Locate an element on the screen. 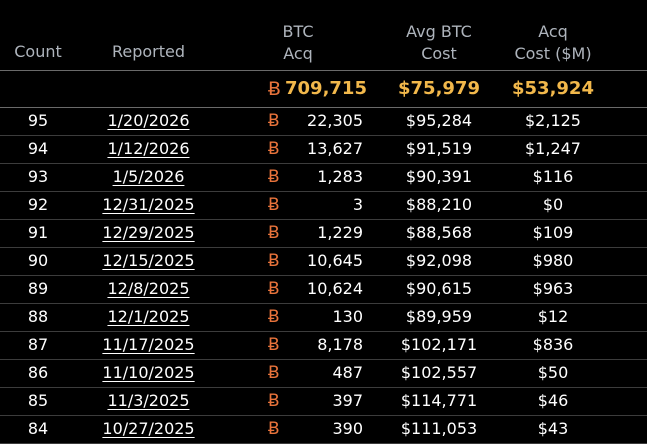 This screenshot has height=444, width=647. row-acq-cost: $46 is located at coordinates (553, 400).